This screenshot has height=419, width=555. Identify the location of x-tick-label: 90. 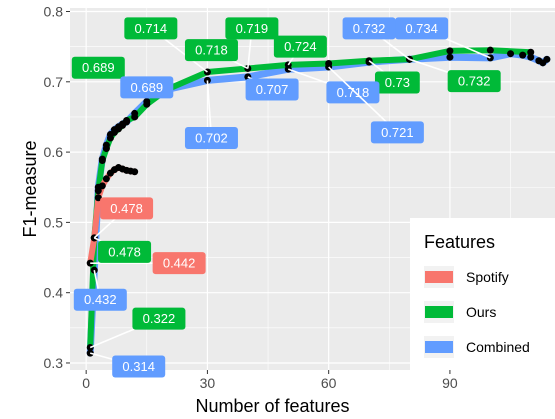
(450, 383).